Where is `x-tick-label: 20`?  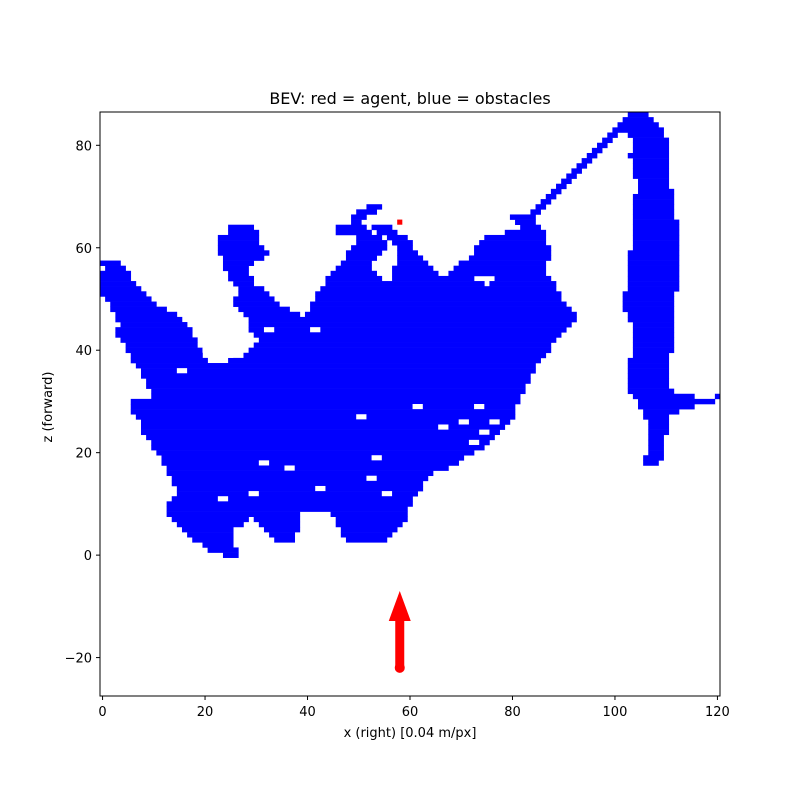
x-tick-label: 20 is located at coordinates (205, 712).